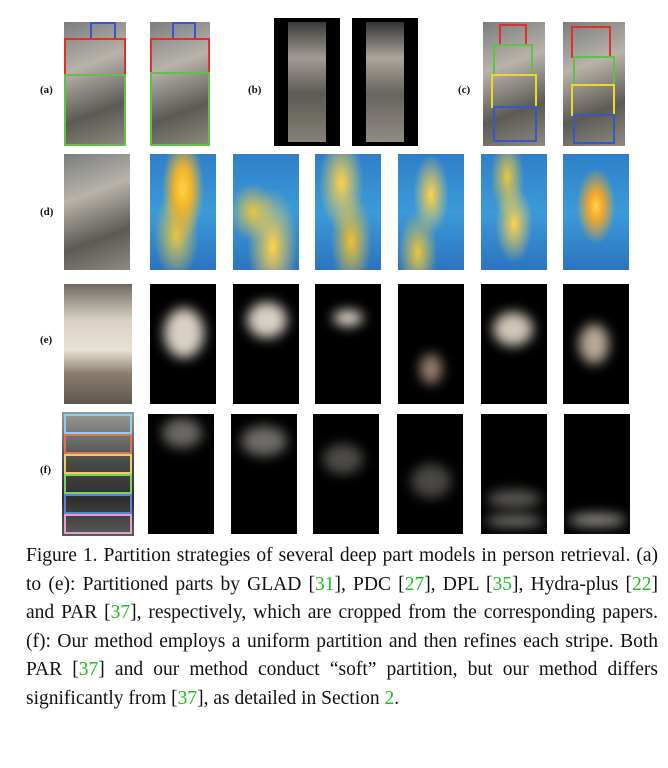 The width and height of the screenshot is (668, 768). Describe the element at coordinates (325, 584) in the screenshot. I see `citation-link: 31` at that location.